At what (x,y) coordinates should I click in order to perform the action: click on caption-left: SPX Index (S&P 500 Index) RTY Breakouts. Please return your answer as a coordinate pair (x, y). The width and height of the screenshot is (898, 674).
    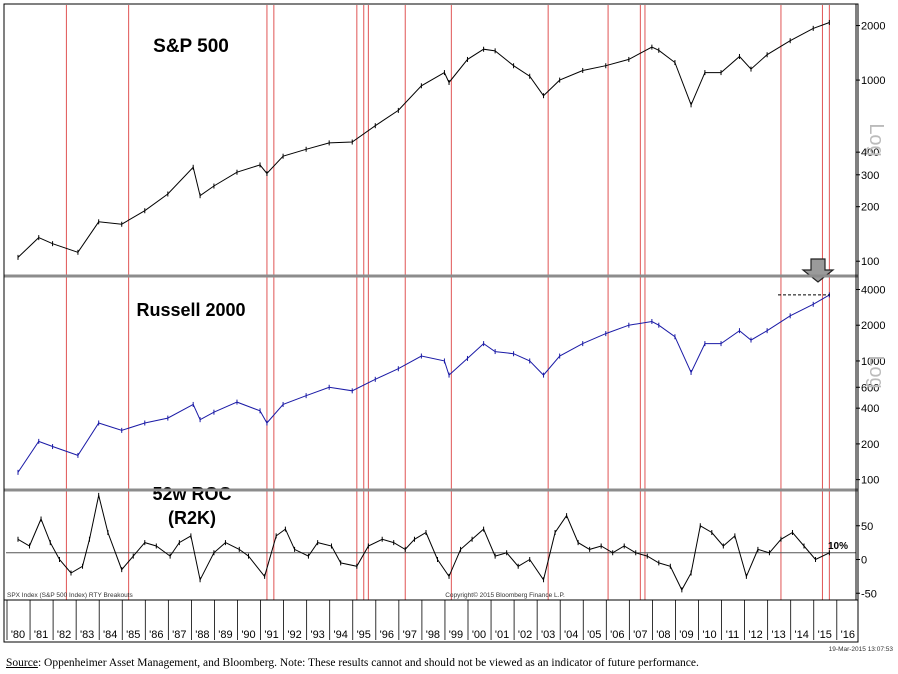
    Looking at the image, I should click on (70, 595).